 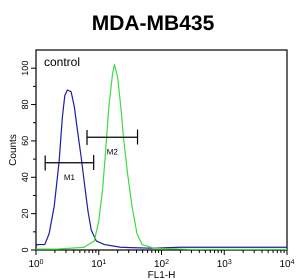 What do you see at coordinates (98, 264) in the screenshot?
I see `x-tick-label: 10$^{1}$` at bounding box center [98, 264].